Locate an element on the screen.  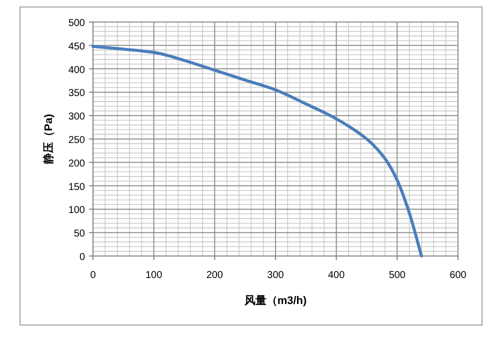
y-tick-label: 200 is located at coordinates (77, 164).